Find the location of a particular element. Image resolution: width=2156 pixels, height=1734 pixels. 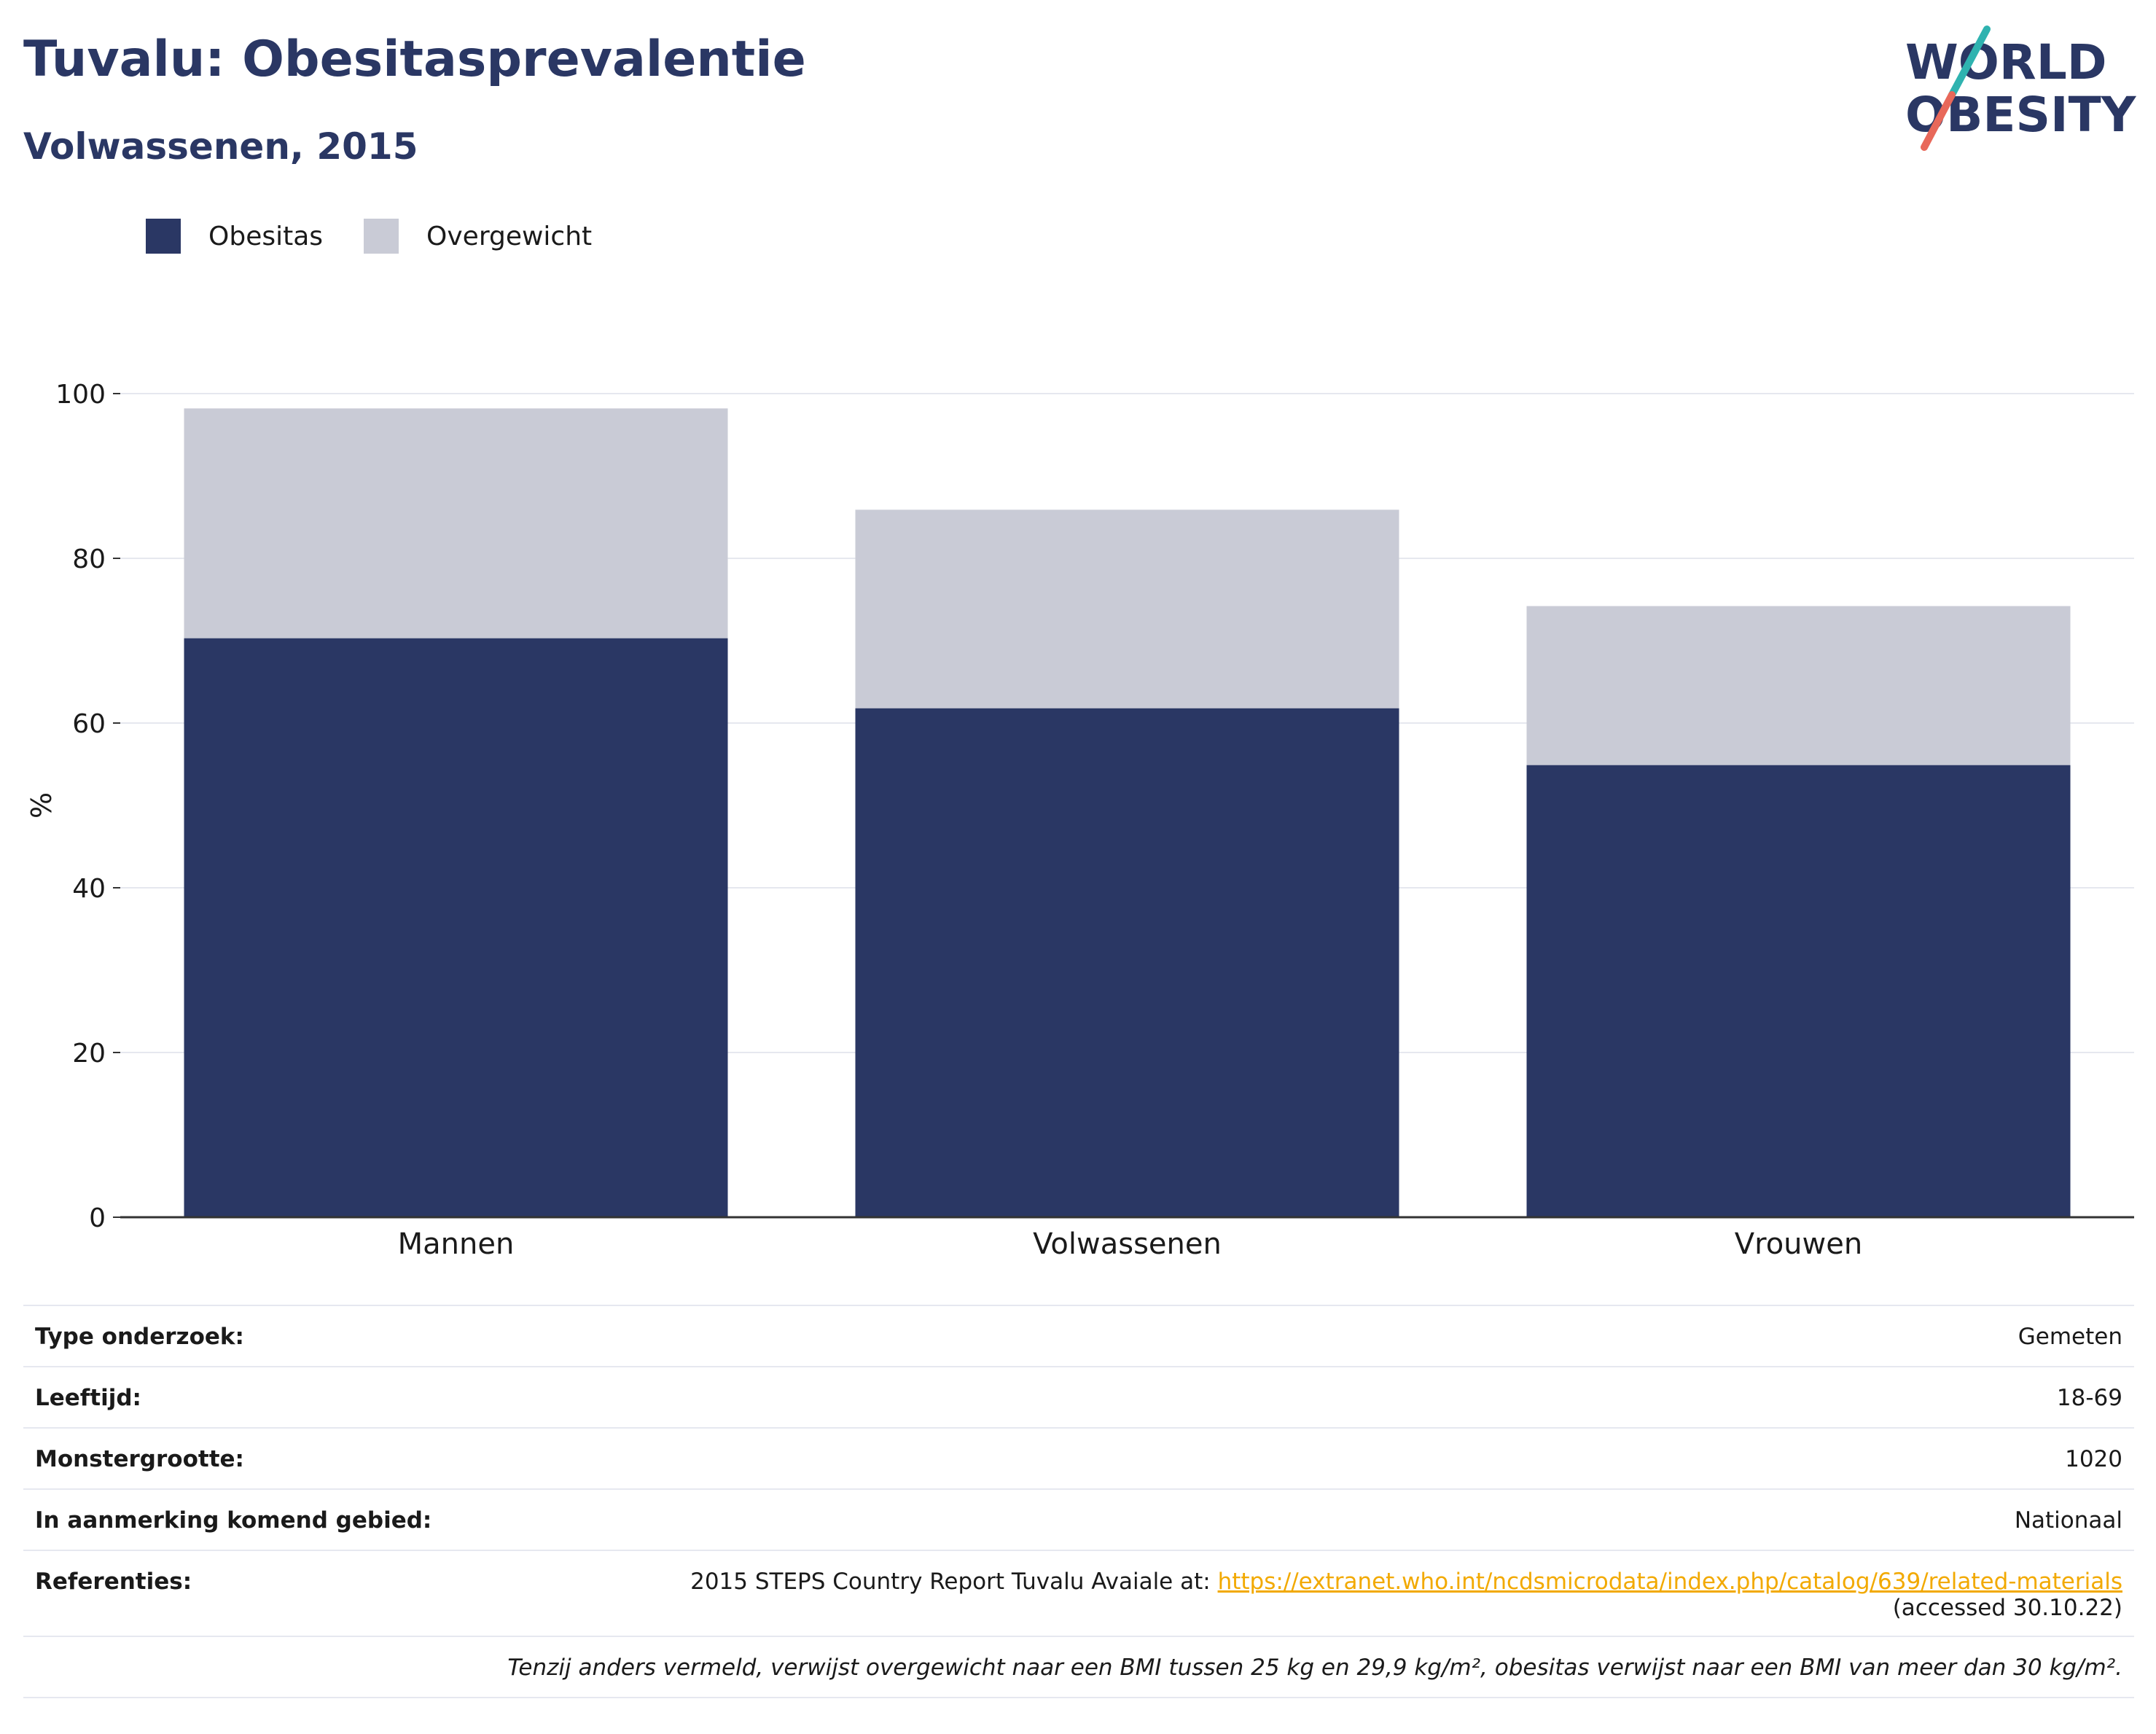

world-obesity-logo: WORLD OBESITY is located at coordinates (2021, 88).